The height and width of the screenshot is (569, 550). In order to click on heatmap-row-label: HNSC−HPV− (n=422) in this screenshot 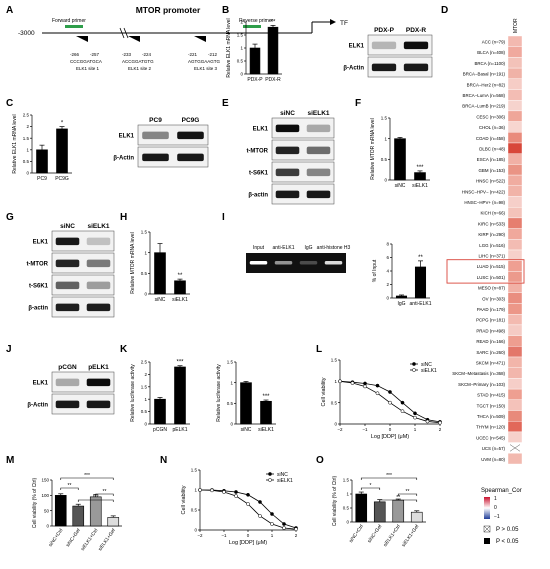, I will do `click(484, 191)`.